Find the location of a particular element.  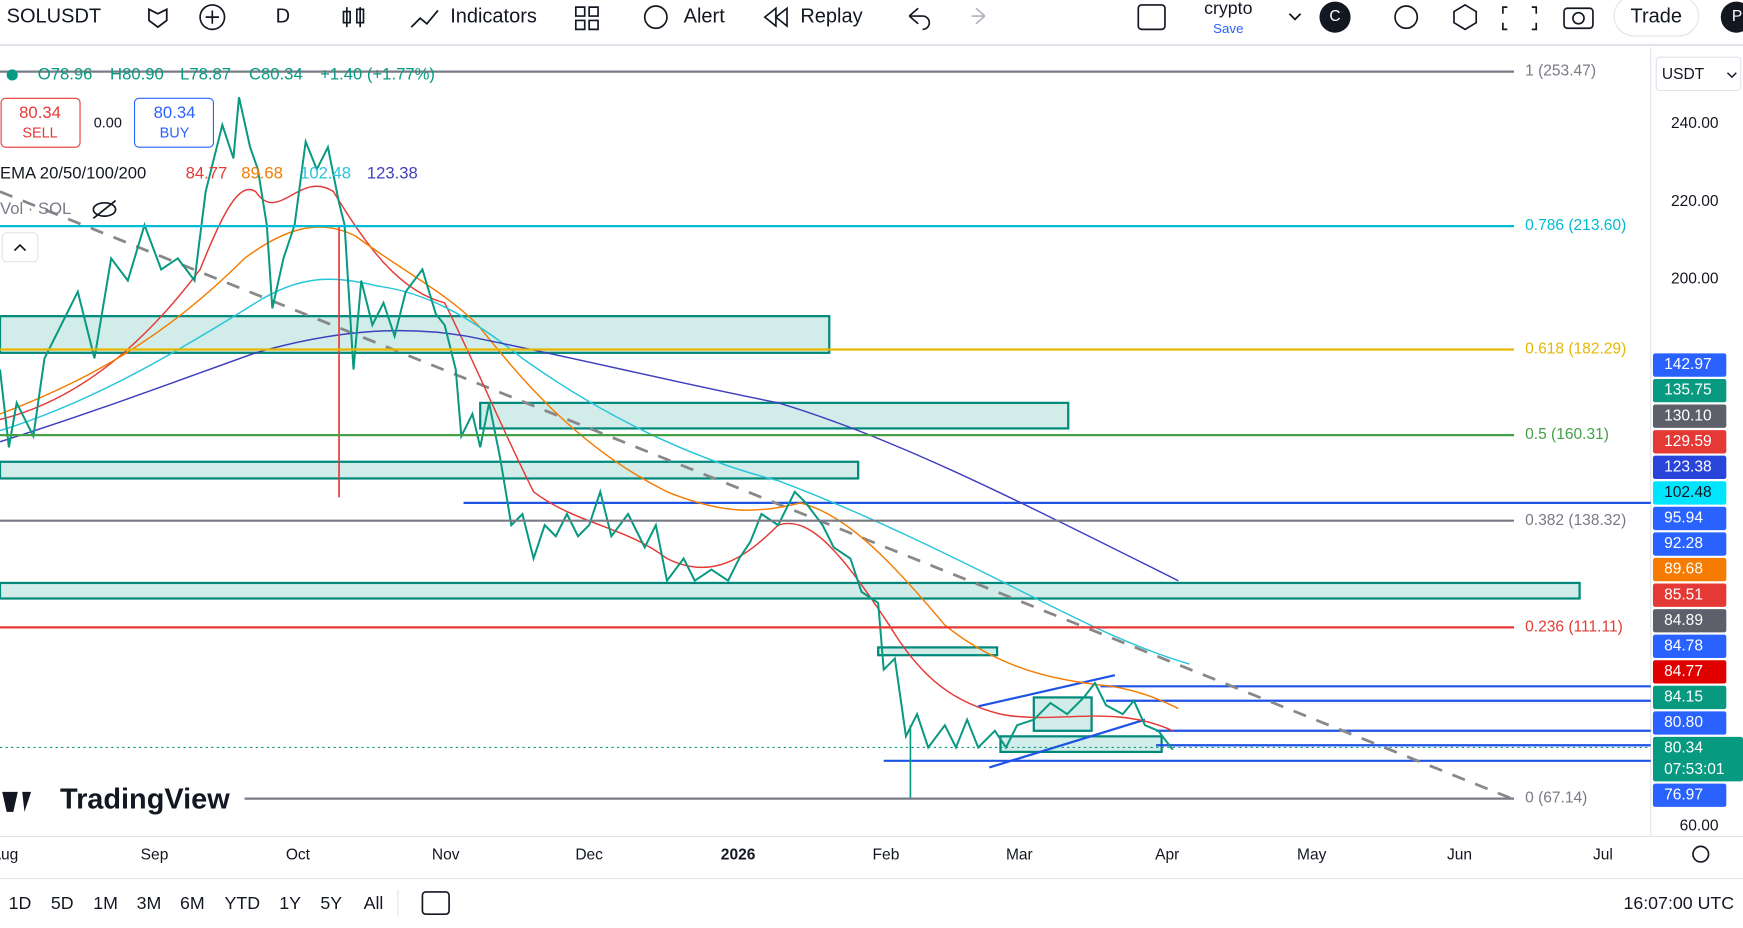

sell-button is located at coordinates (40, 122).